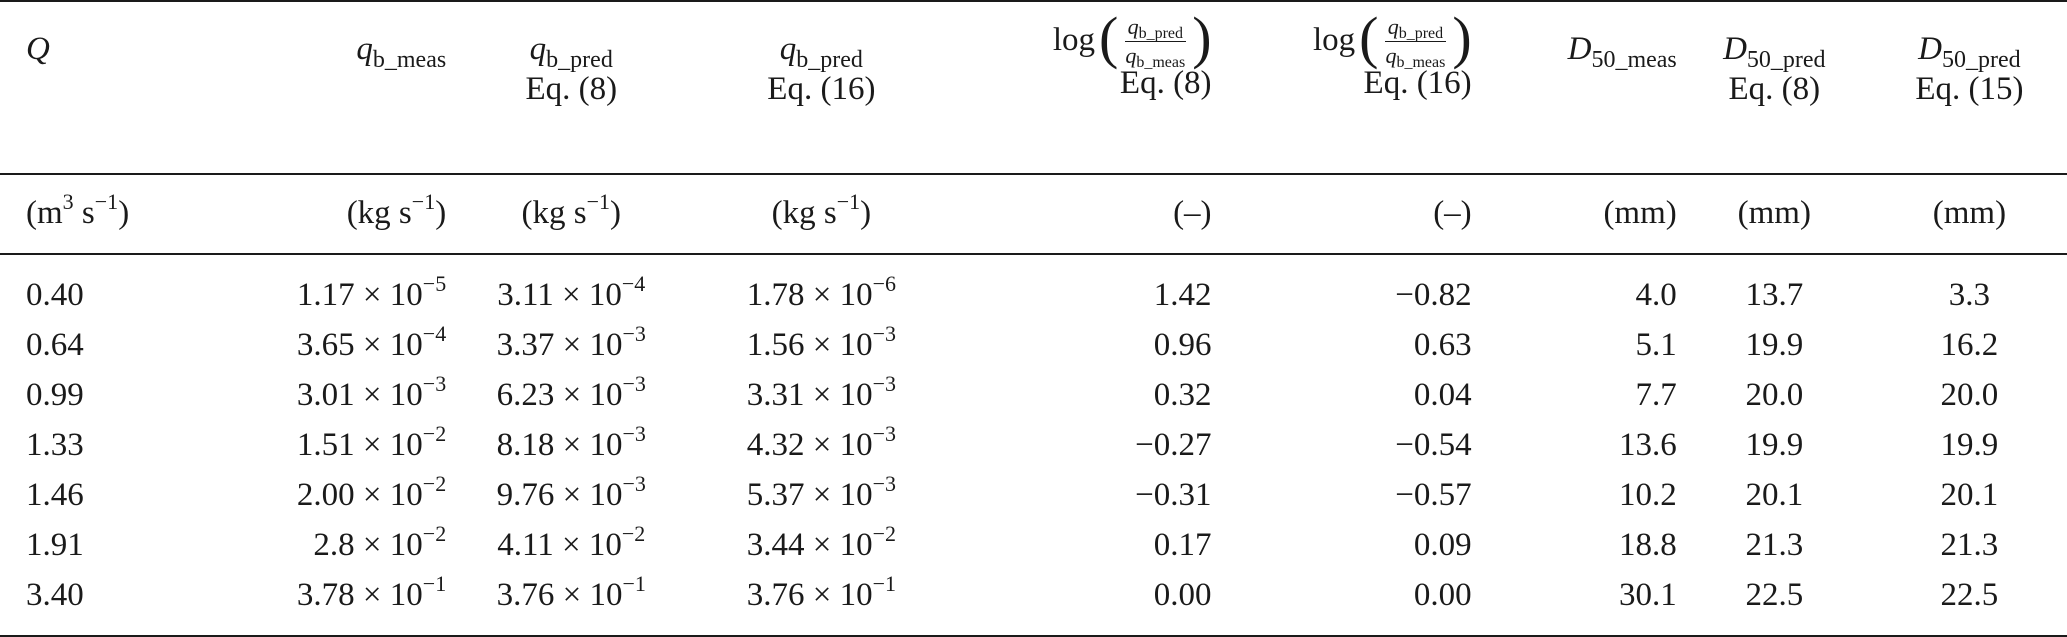  I want to click on header-d50-meas-var: D, so click(1579, 49).